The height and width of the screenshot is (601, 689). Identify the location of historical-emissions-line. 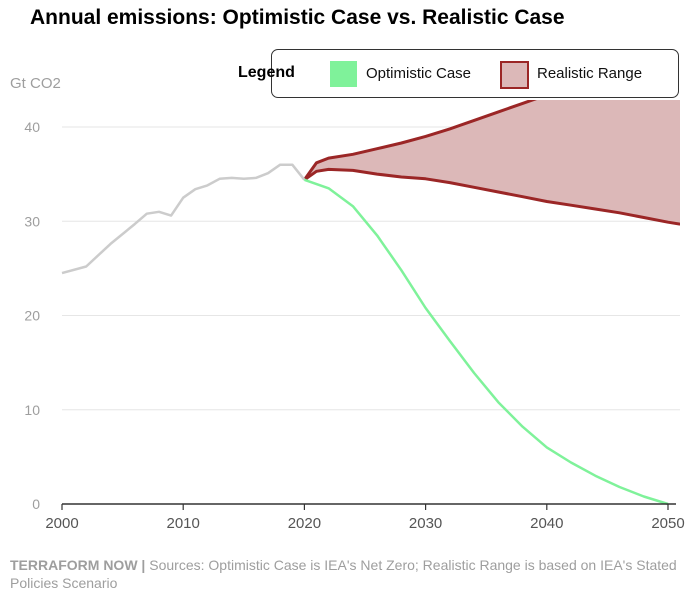
(183, 219).